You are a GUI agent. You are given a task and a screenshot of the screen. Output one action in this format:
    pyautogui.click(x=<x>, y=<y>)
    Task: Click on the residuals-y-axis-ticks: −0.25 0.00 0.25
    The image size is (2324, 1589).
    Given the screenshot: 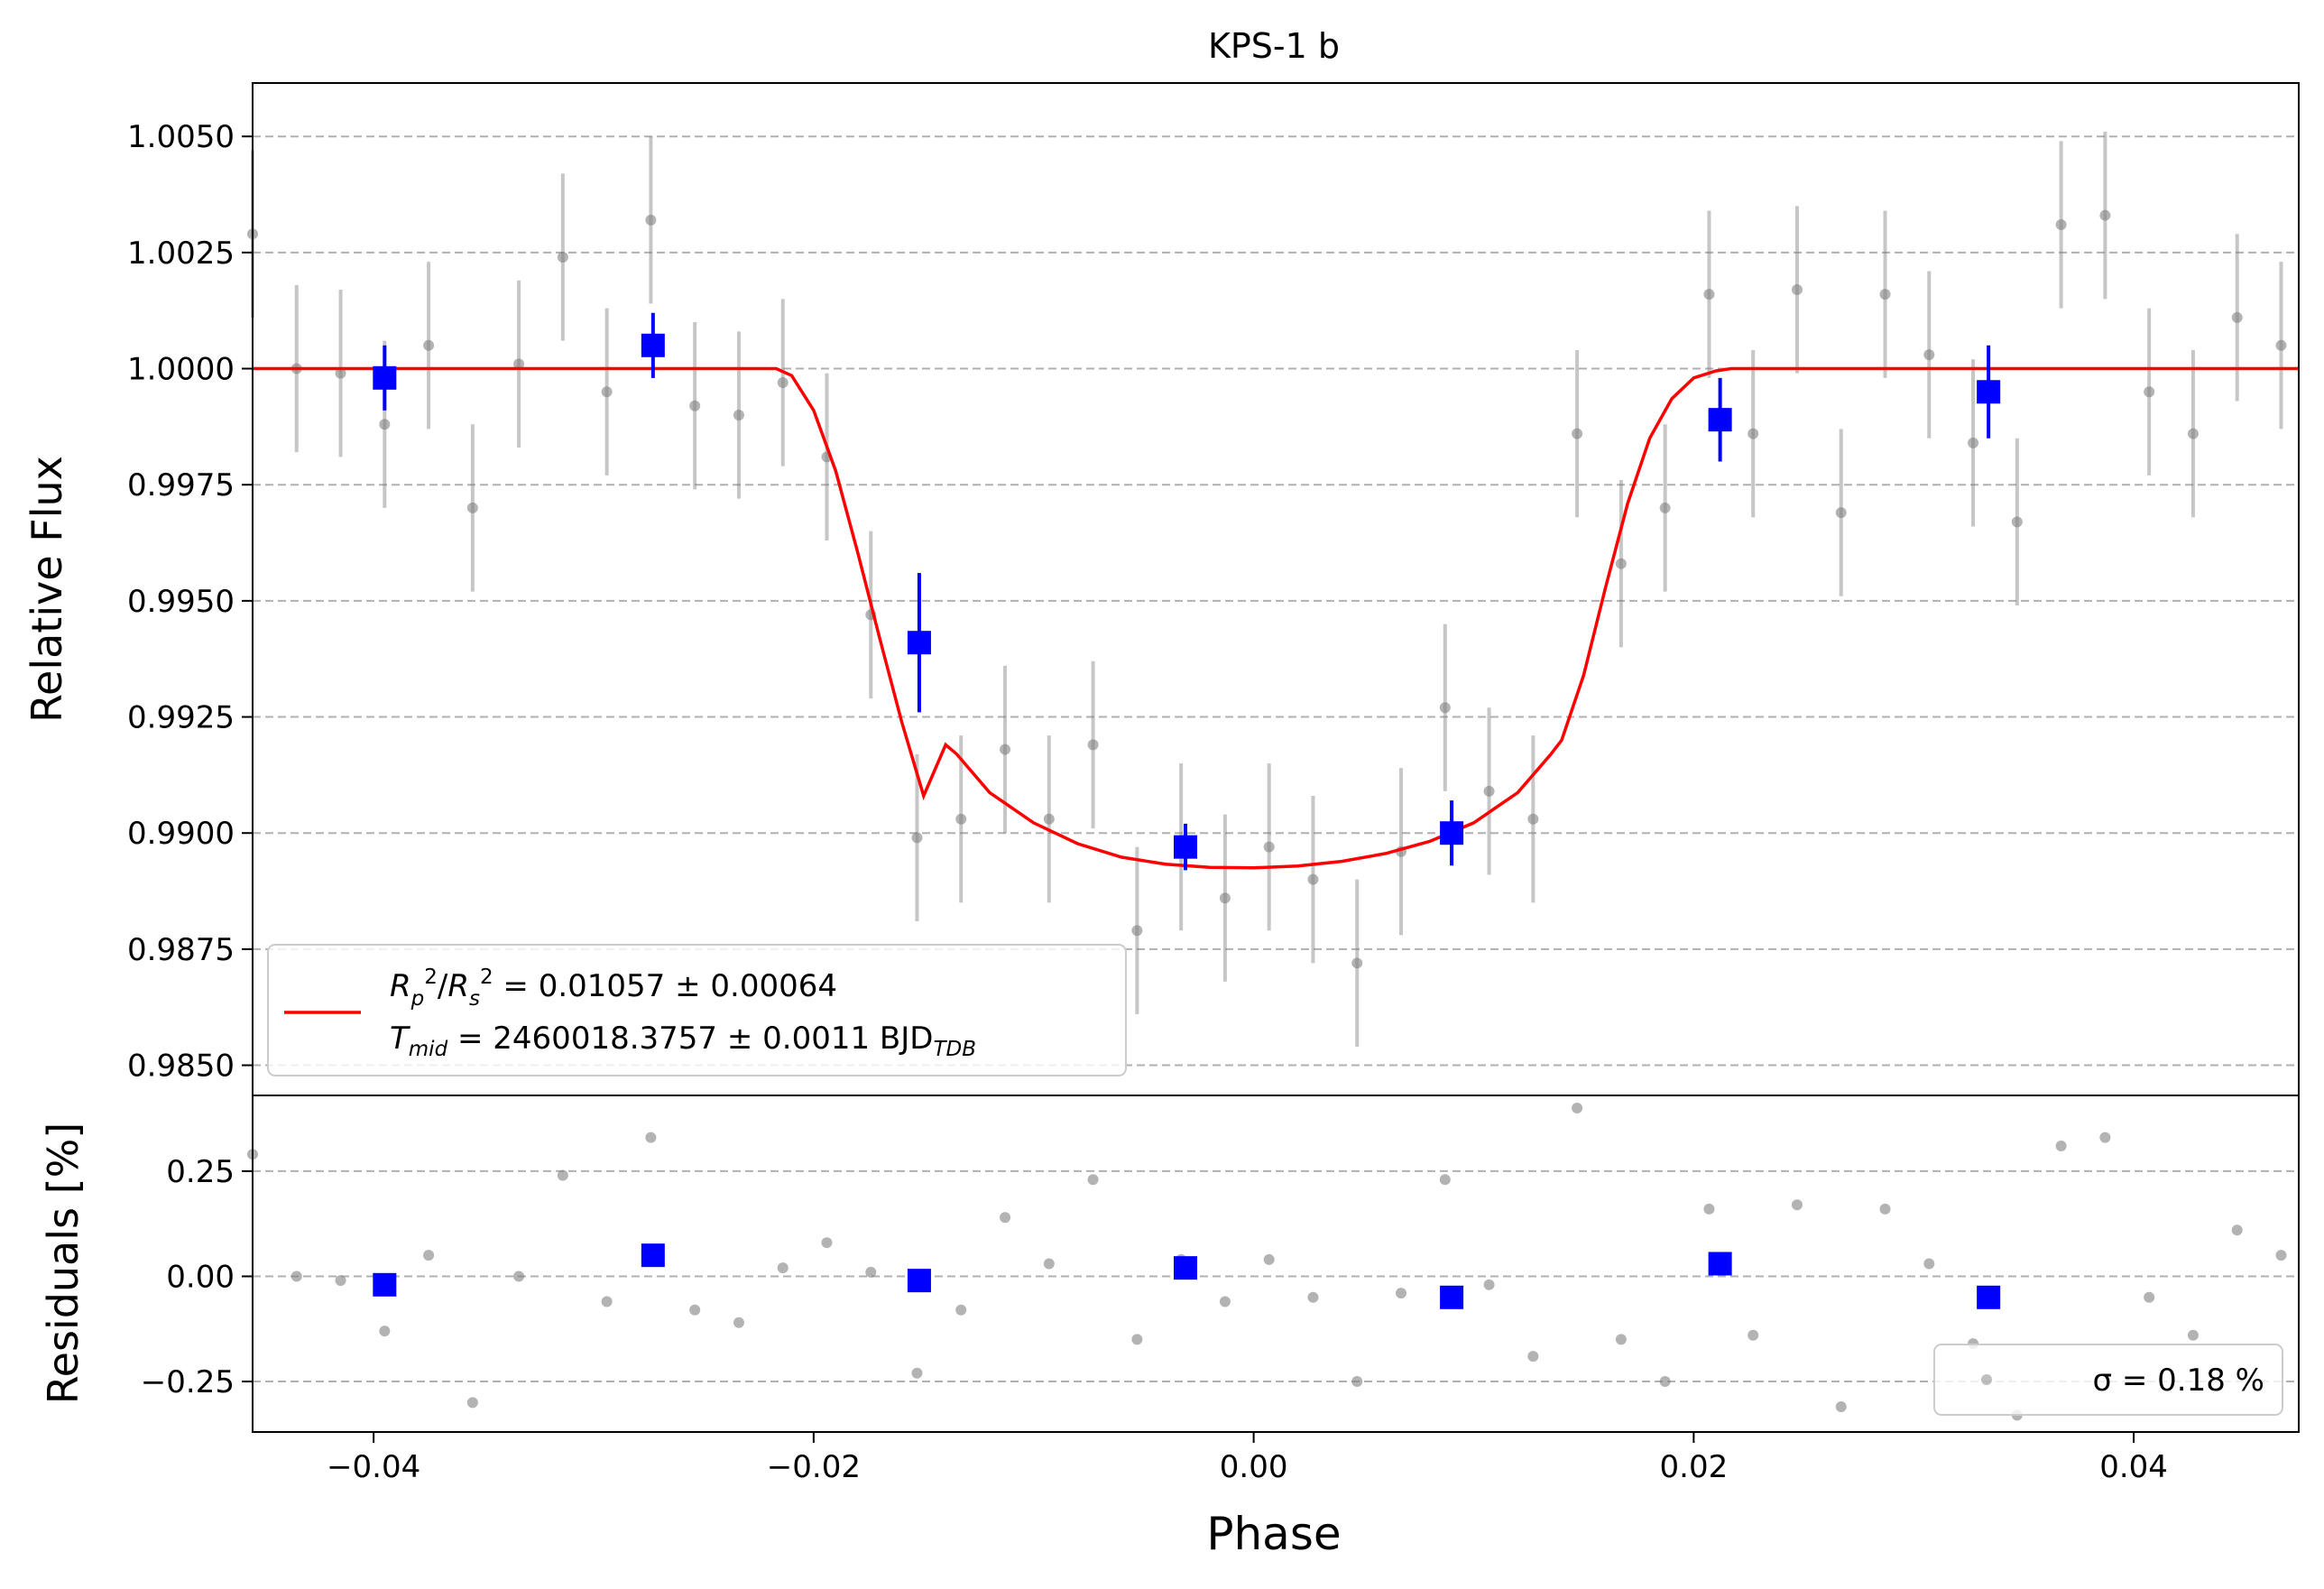 What is the action you would take?
    pyautogui.click(x=197, y=1277)
    